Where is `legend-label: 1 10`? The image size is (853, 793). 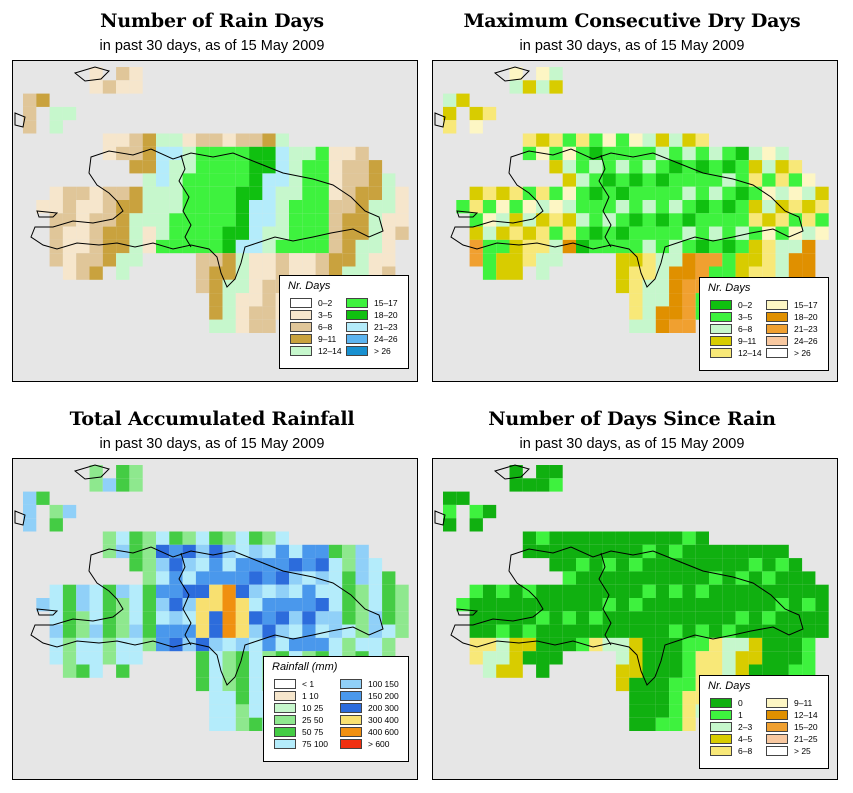 legend-label: 1 10 is located at coordinates (310, 696).